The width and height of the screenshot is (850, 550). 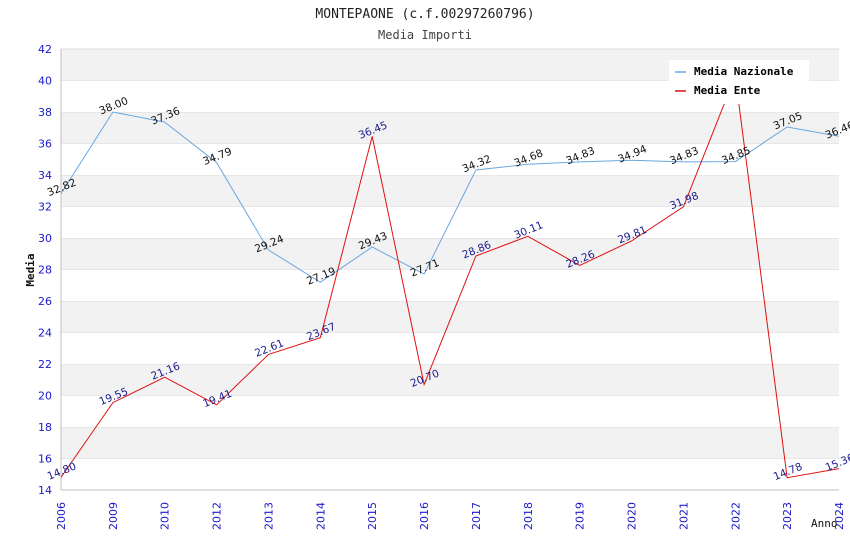 I want to click on legend-label-media-ente: Media Ente, so click(x=727, y=90).